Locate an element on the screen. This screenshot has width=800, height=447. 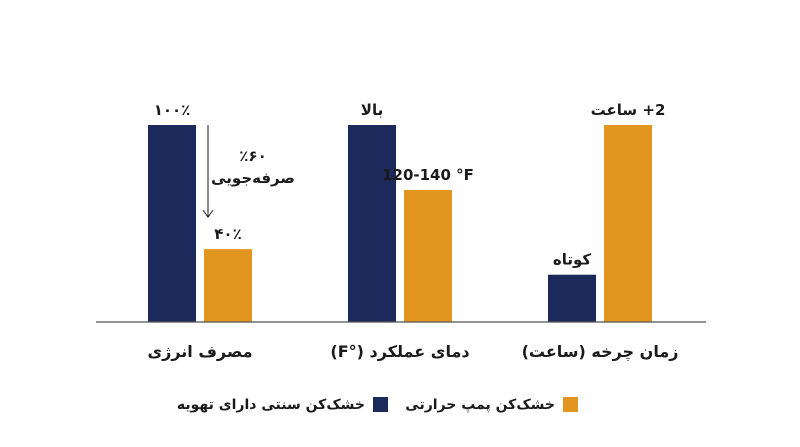
legend-label-traditional: خشک‌کن سنتی دارای تهویه is located at coordinates (271, 405).